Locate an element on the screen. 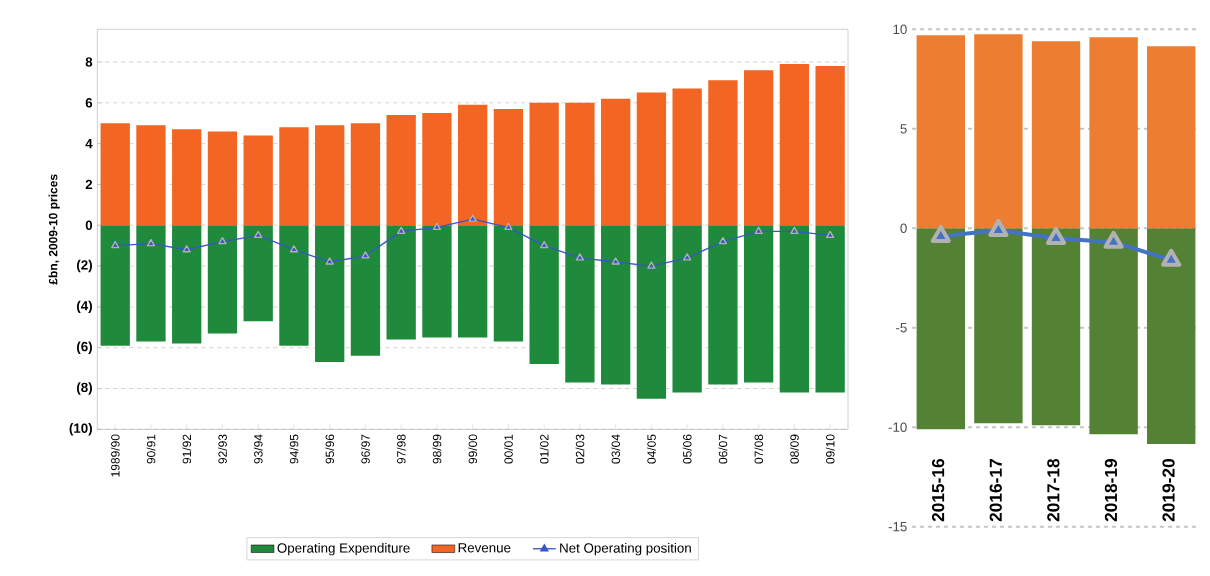 Image resolution: width=1210 pixels, height=576 pixels. x-tick-label: 95/96 is located at coordinates (330, 449).